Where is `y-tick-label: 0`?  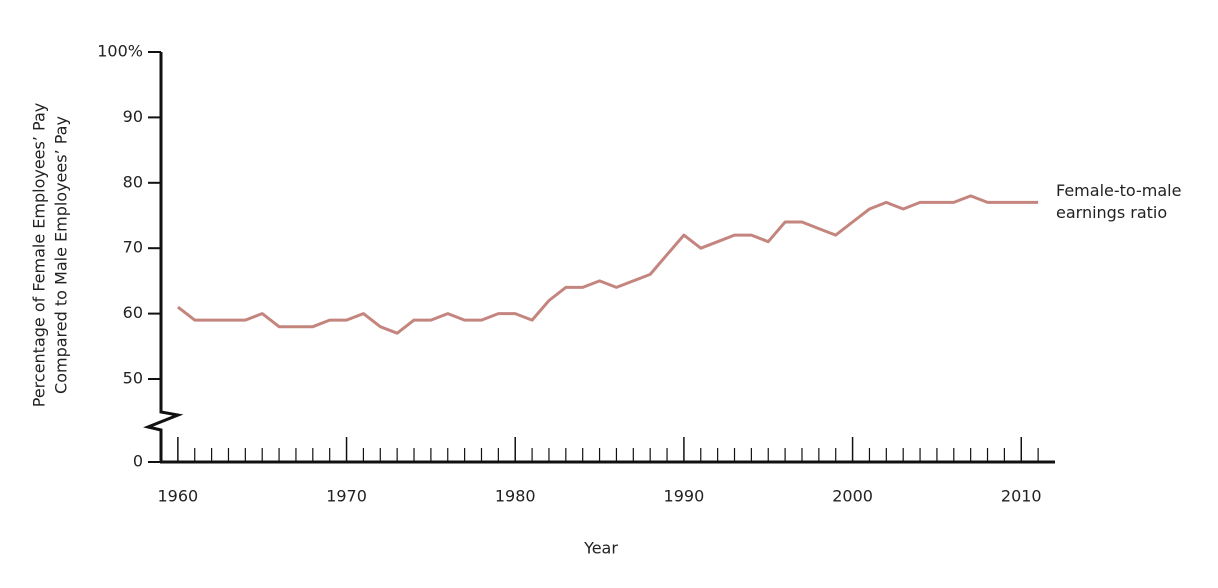
y-tick-label: 0 is located at coordinates (138, 461).